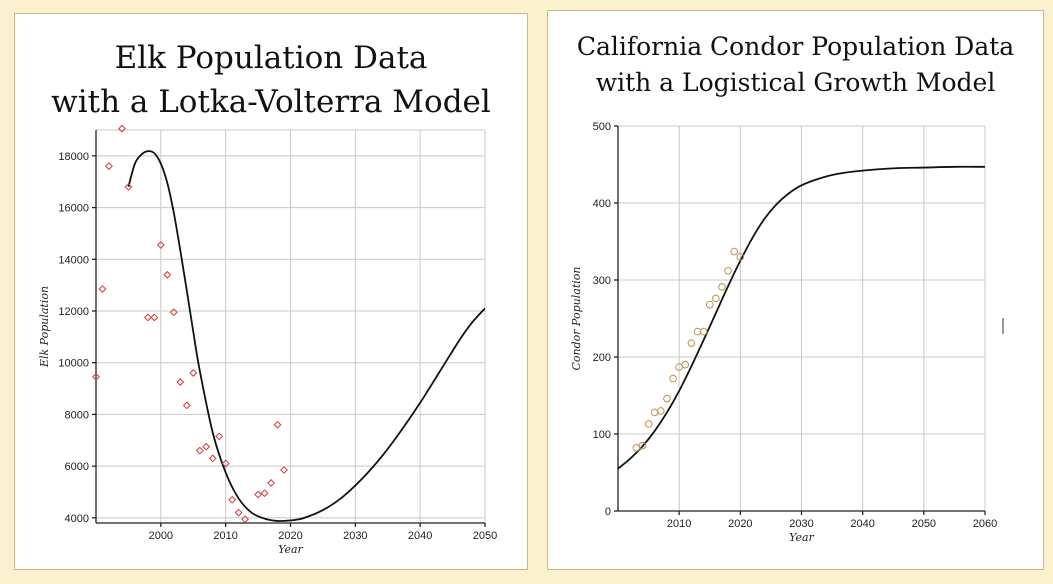 This screenshot has width=1053, height=584. What do you see at coordinates (73, 312) in the screenshot?
I see `elk-y-tick-label: 12000` at bounding box center [73, 312].